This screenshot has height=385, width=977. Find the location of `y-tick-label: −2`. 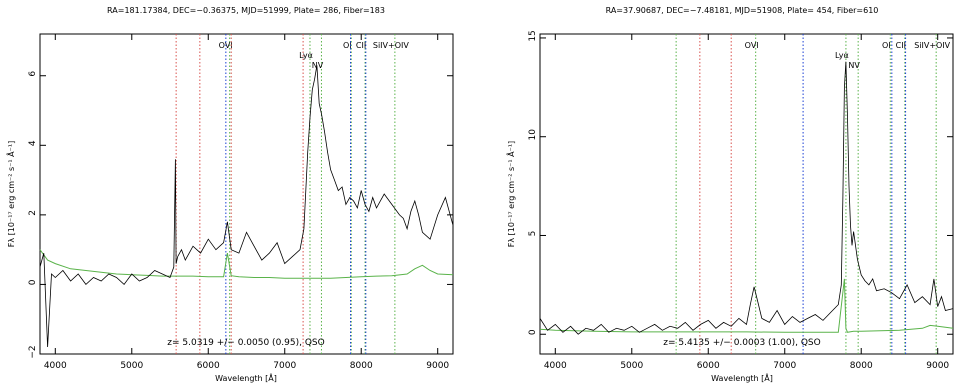

y-tick-label: −2 is located at coordinates (33, 351).